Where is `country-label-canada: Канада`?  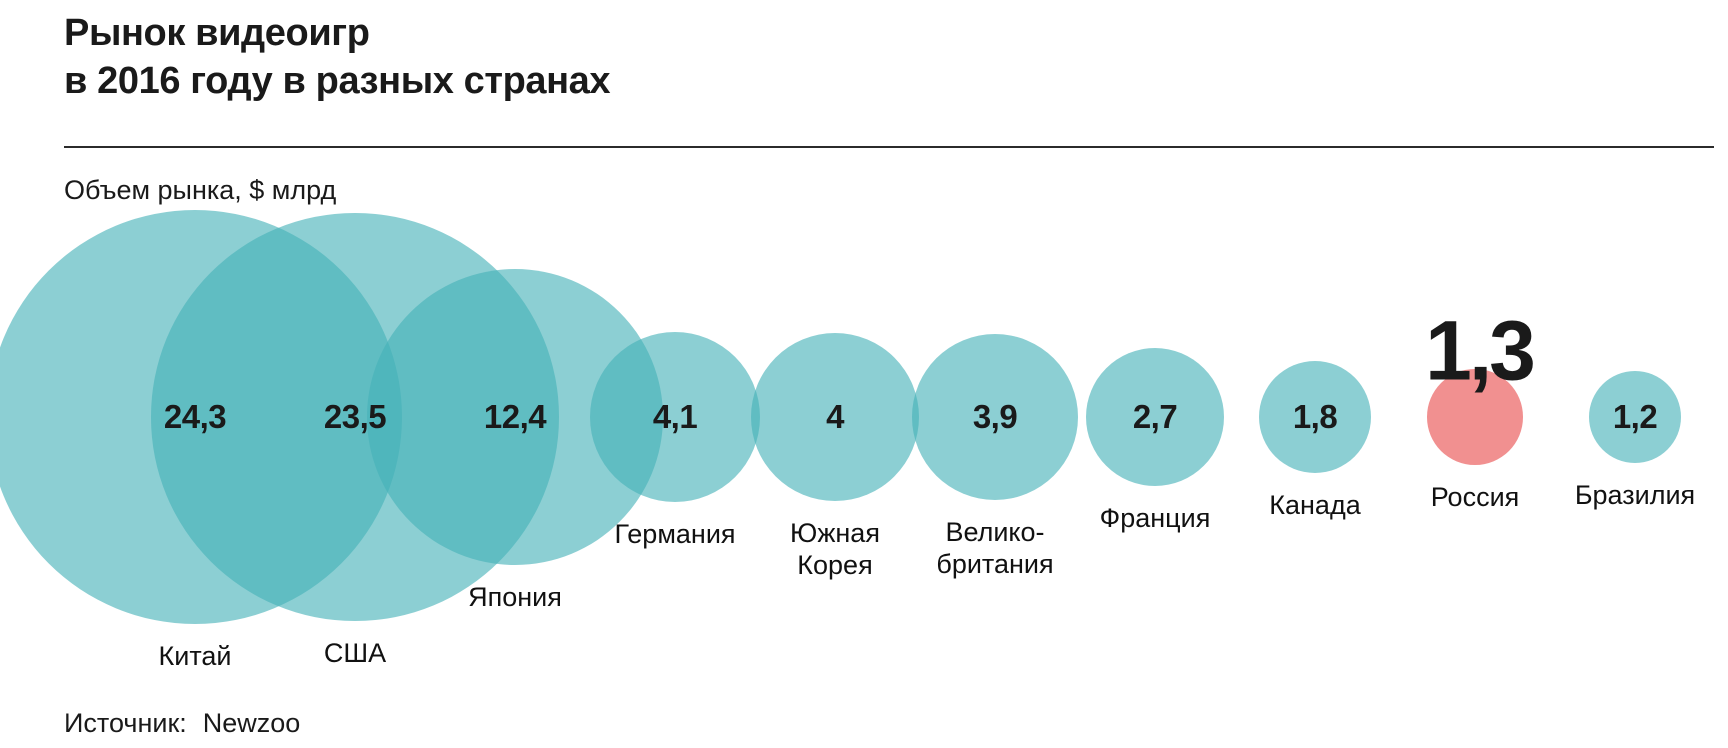
country-label-canada: Канада is located at coordinates (1315, 505).